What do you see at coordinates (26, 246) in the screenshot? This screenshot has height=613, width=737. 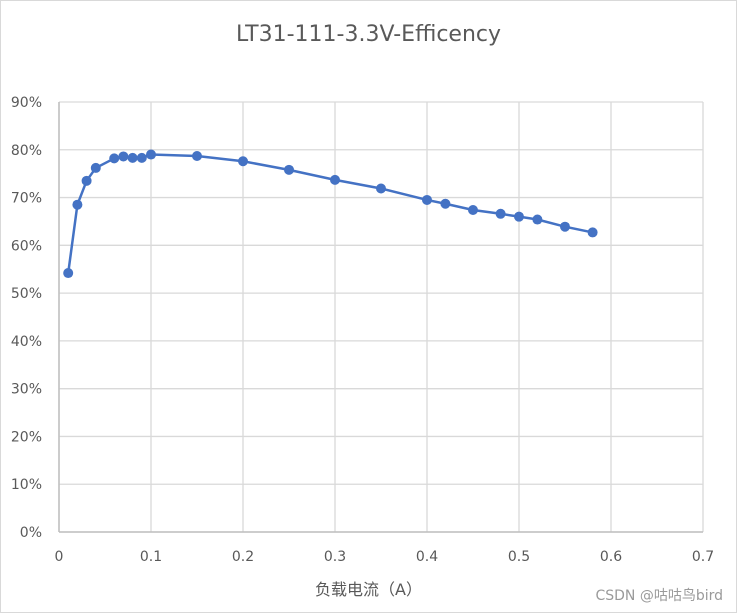 I see `y-tick-label: 60%` at bounding box center [26, 246].